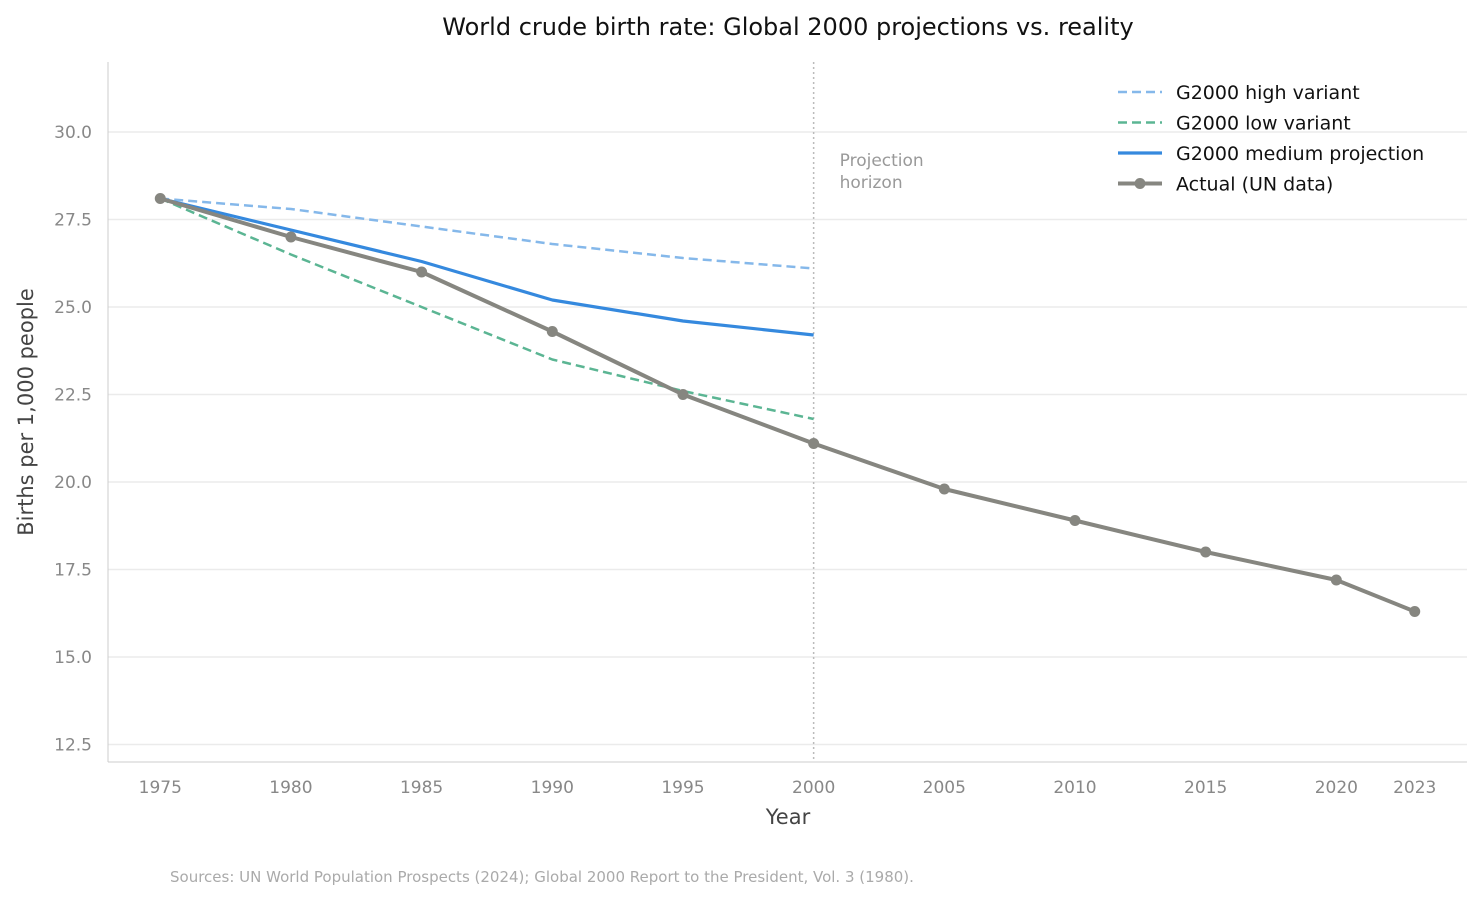  What do you see at coordinates (882, 161) in the screenshot?
I see `annotation-projection: Projection` at bounding box center [882, 161].